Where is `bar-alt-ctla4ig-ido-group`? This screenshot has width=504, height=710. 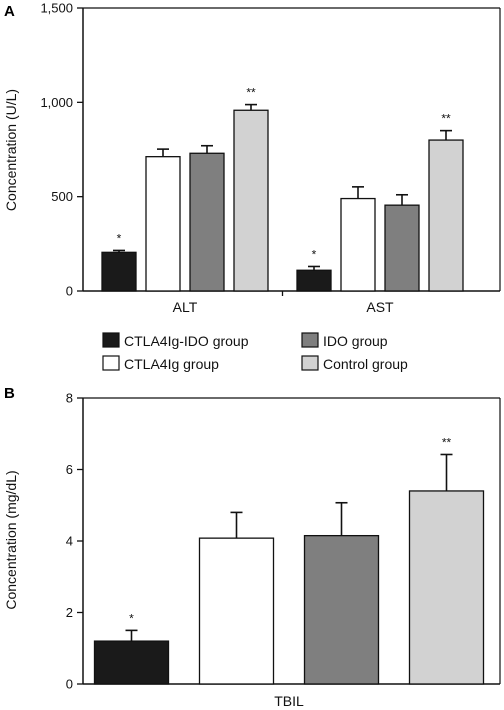
bar-alt-ctla4ig-ido-group is located at coordinates (119, 271).